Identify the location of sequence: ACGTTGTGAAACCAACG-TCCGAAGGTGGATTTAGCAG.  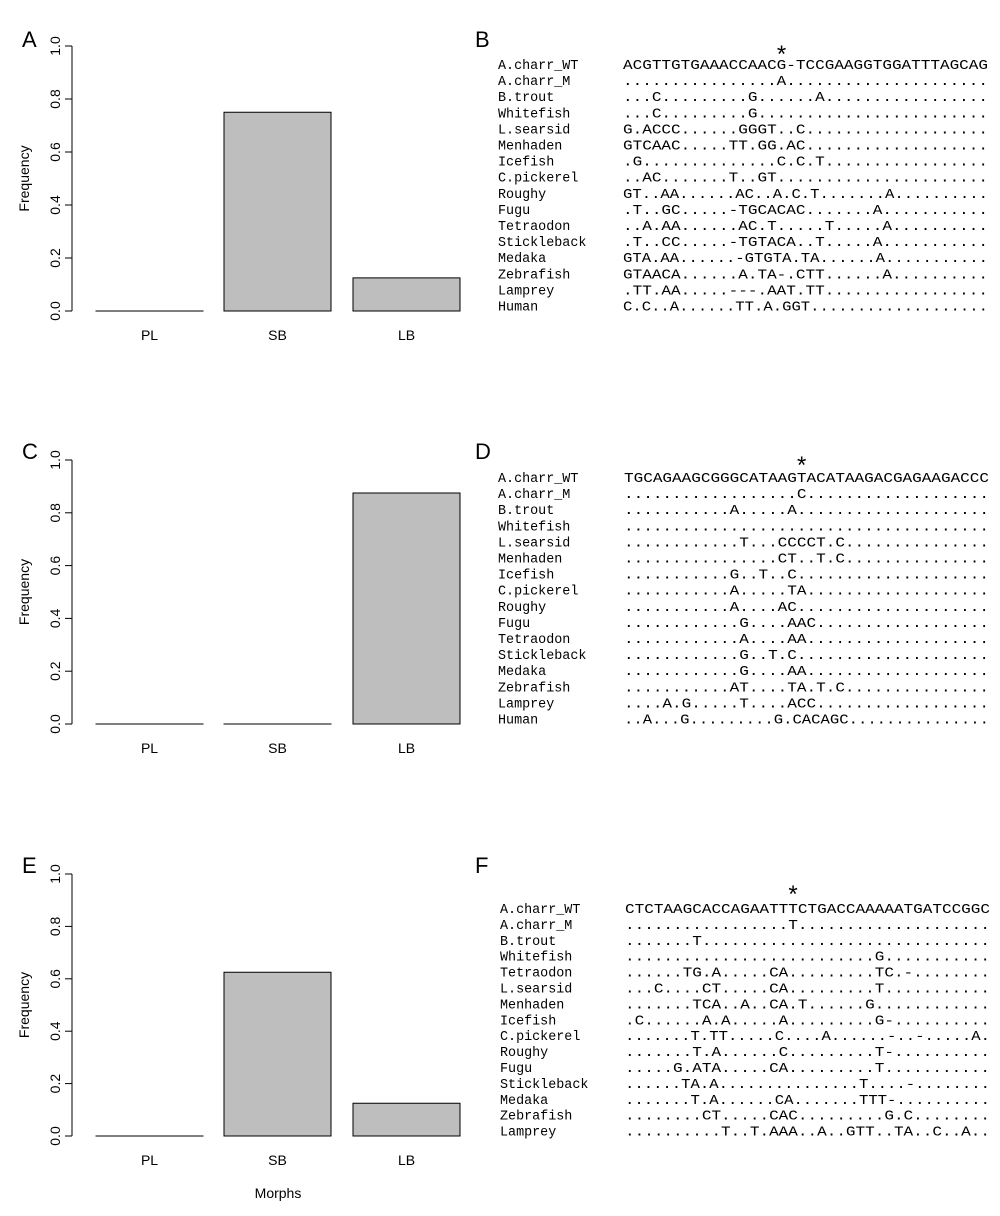
(805, 66).